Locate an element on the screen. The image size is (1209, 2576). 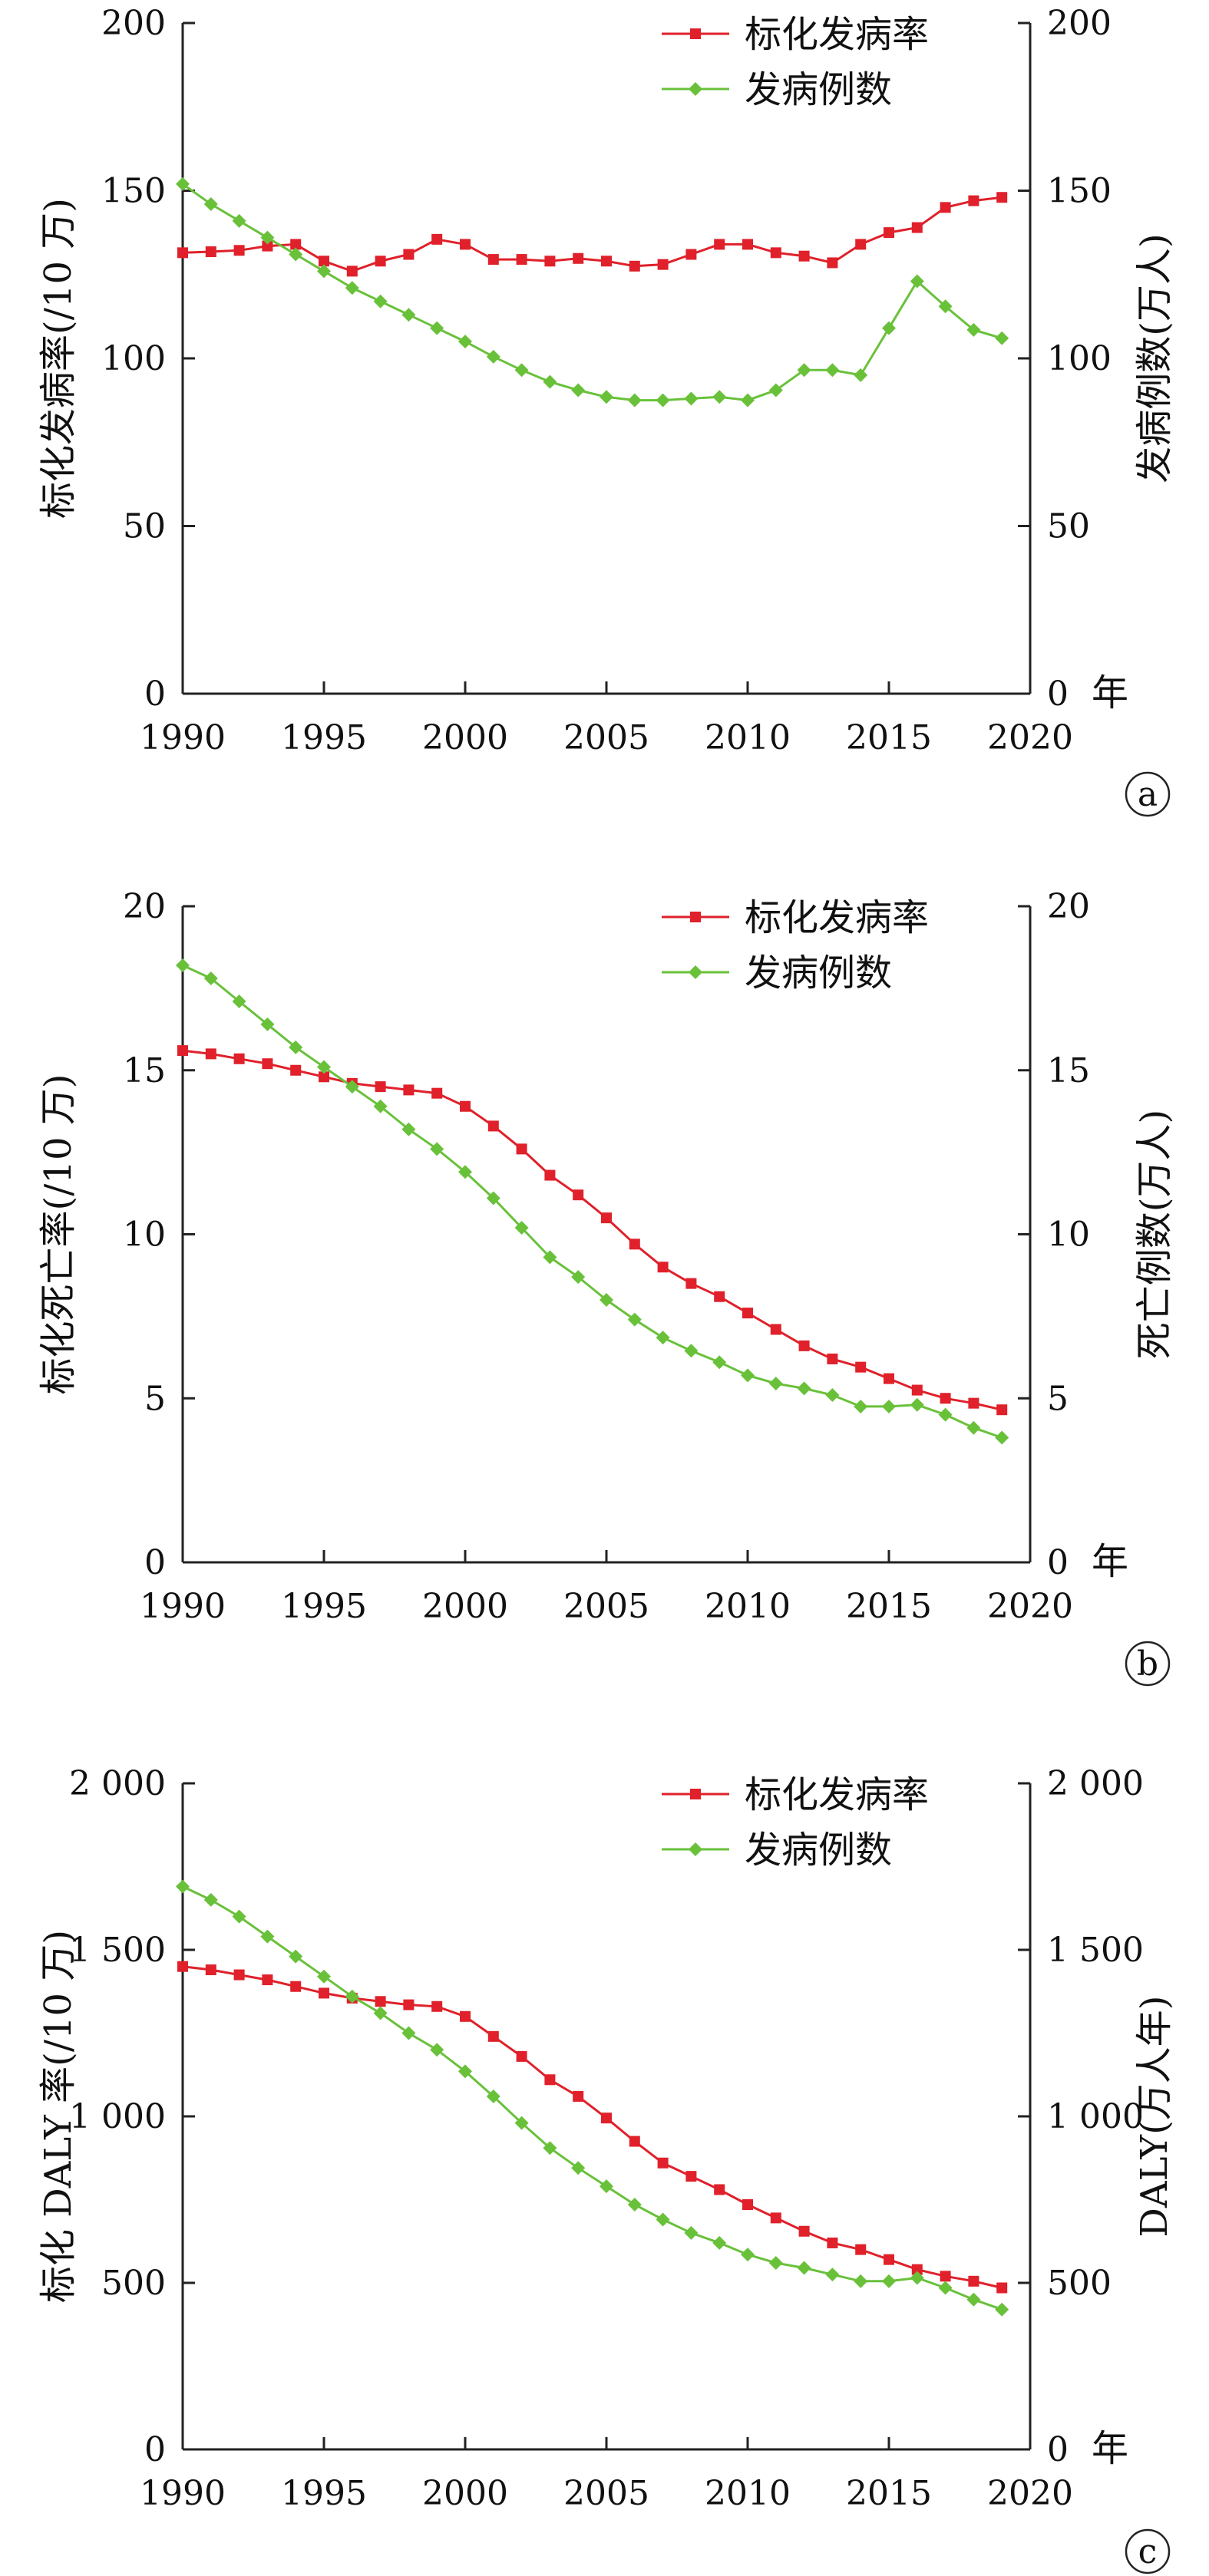
panel-label: b is located at coordinates (1147, 1664).